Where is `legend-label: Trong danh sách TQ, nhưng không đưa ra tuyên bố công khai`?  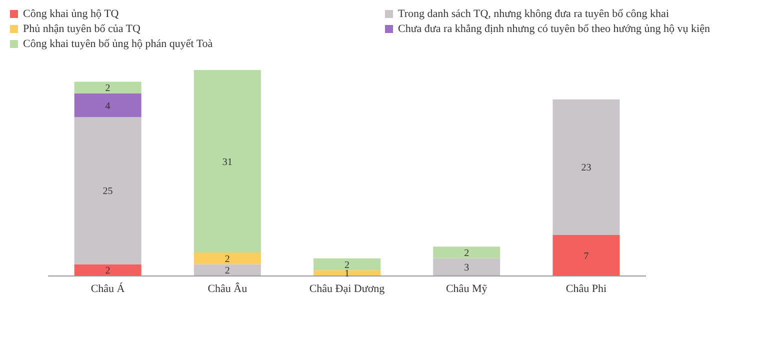
legend-label: Trong danh sách TQ, nhưng không đưa ra tuyên bố công khai is located at coordinates (533, 14).